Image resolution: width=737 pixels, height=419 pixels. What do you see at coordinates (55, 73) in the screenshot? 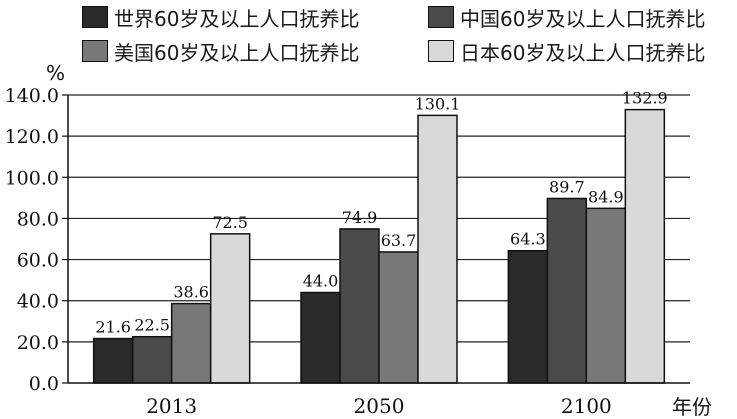
I see `y-axis-unit-label: %` at bounding box center [55, 73].